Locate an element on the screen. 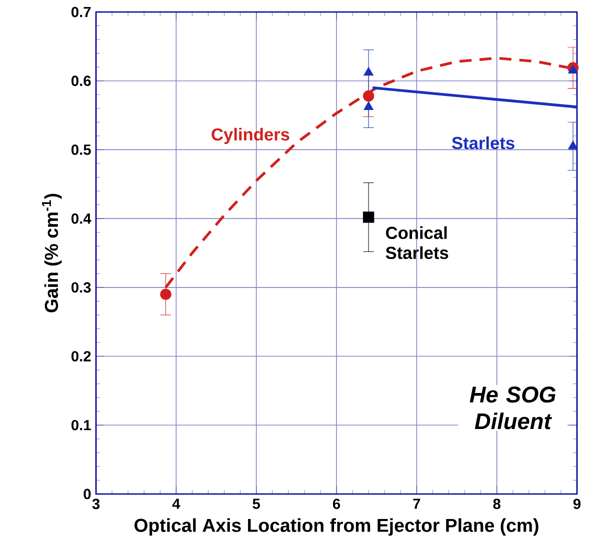  x-tick-label: 7 is located at coordinates (416, 503).